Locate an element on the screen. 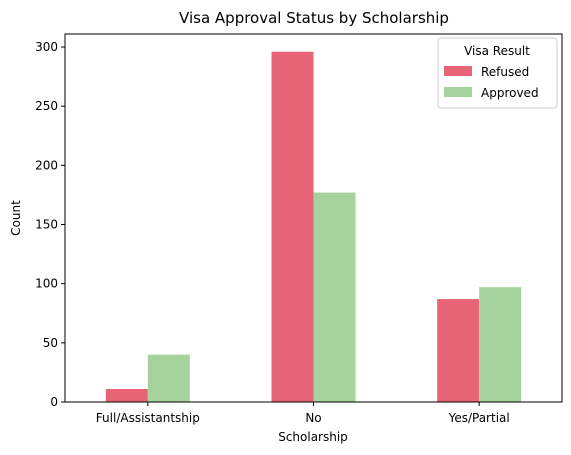 Image resolution: width=571 pixels, height=455 pixels. legend-swatch-refused is located at coordinates (458, 71).